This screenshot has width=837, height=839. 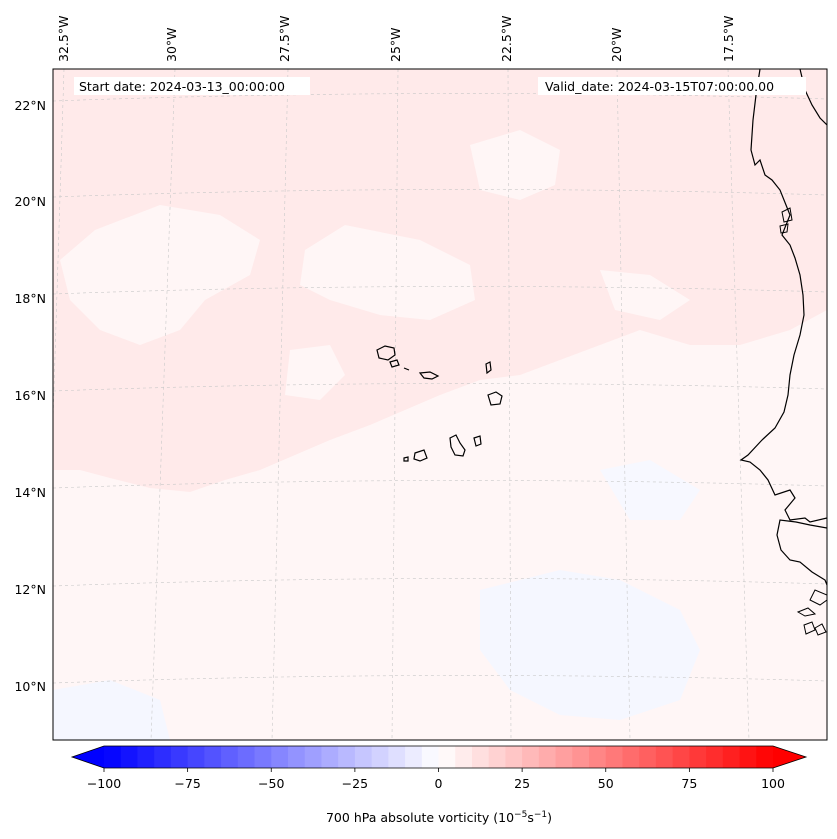 I want to click on lat-label: 20°N, so click(x=30, y=201).